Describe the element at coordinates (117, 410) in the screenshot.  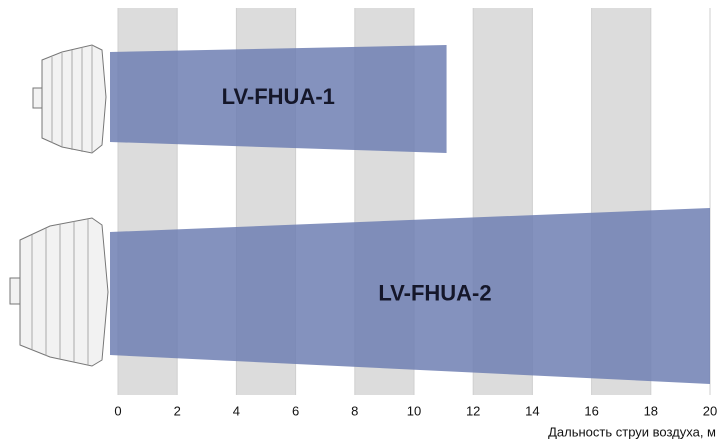
I see `x-tick-label: 0` at that location.